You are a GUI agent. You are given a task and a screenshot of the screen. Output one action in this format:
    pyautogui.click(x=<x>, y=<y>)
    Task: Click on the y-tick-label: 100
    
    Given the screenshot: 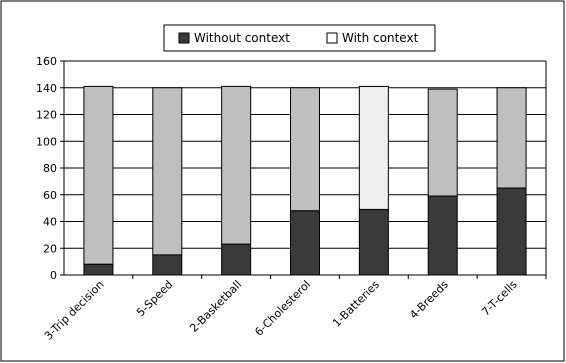 What is the action you would take?
    pyautogui.click(x=46, y=141)
    